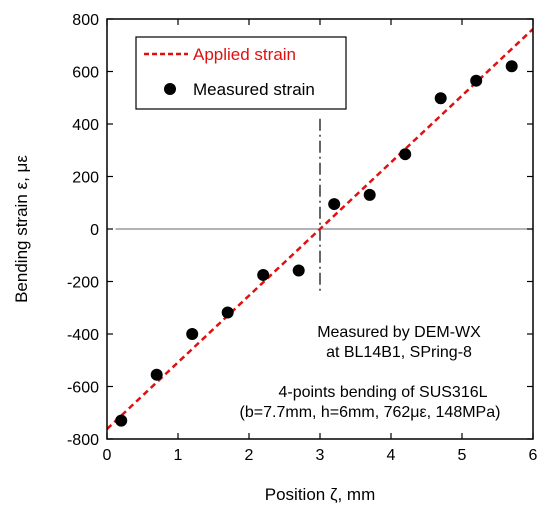 Image resolution: width=550 pixels, height=515 pixels. Describe the element at coordinates (83, 283) in the screenshot. I see `y-tick-label: -200` at that location.